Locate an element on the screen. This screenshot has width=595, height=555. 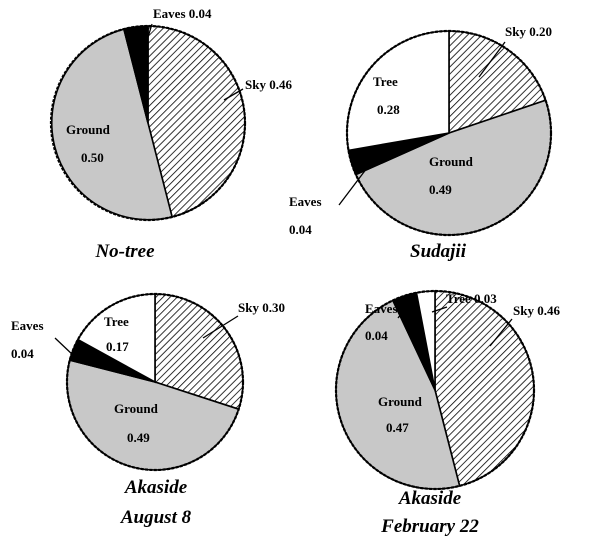
slice-label: 0.50 is located at coordinates (92, 157).